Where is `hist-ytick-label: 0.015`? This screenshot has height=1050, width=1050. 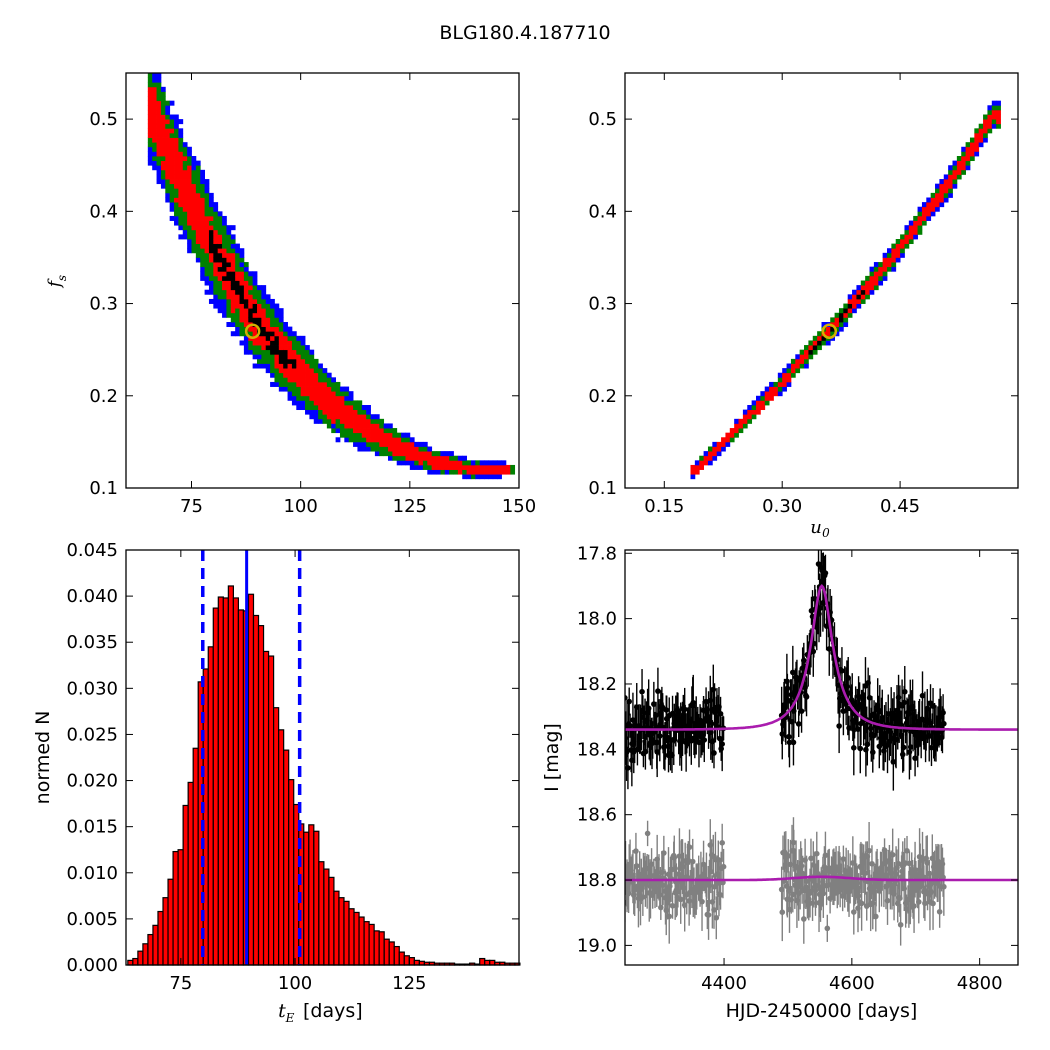 hist-ytick-label: 0.015 is located at coordinates (92, 827).